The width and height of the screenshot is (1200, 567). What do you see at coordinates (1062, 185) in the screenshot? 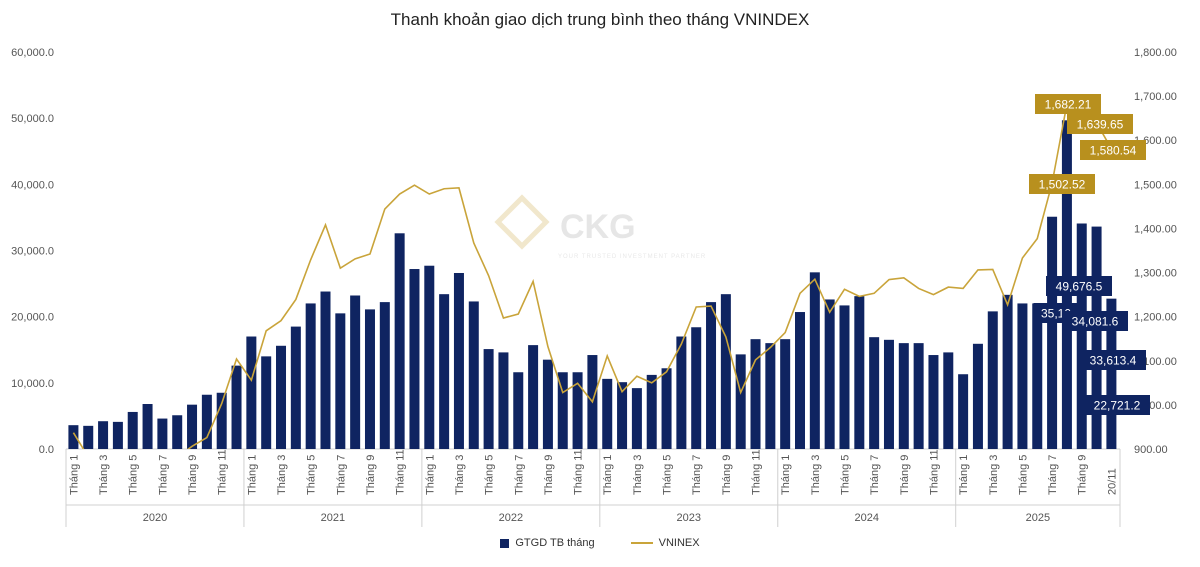
I see `line-data-label: 1,502.52` at bounding box center [1062, 185].